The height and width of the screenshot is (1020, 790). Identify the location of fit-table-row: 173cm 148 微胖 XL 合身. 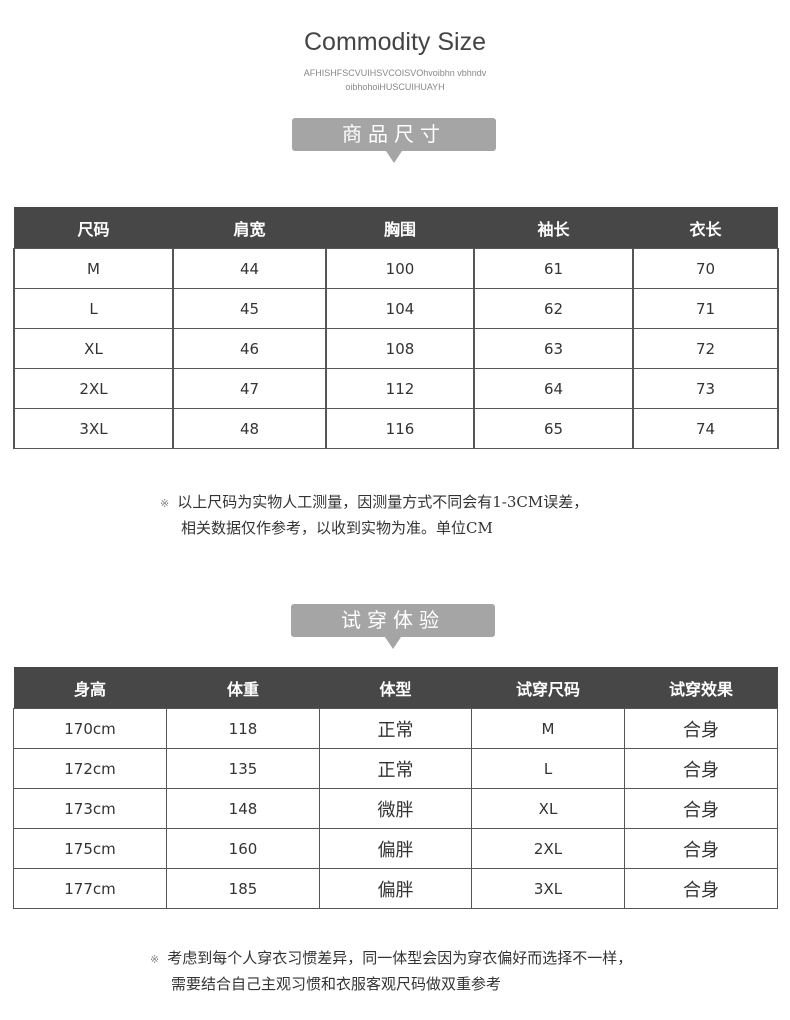
(395, 808).